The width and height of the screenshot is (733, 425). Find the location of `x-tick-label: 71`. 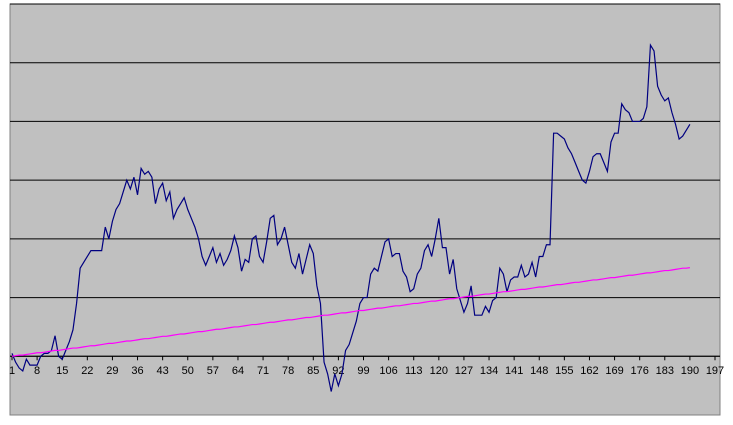

x-tick-label: 71 is located at coordinates (263, 371).